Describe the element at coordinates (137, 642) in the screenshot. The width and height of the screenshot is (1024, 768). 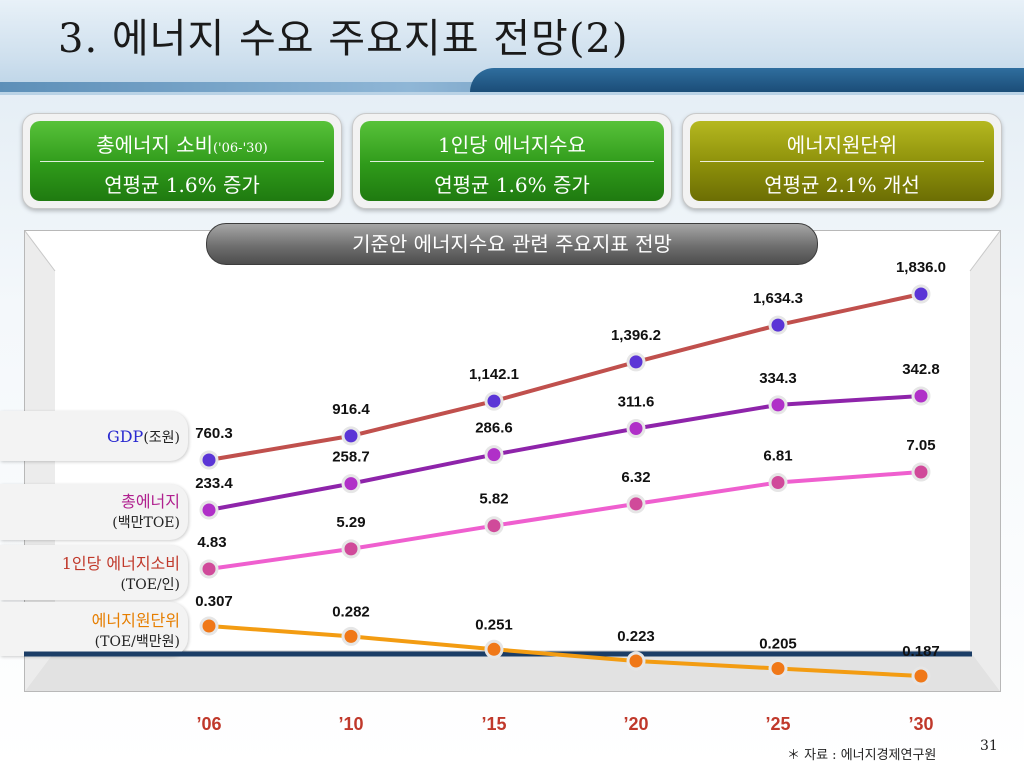
I see `series-label-intensity-unit: (TOE/백만원)` at that location.